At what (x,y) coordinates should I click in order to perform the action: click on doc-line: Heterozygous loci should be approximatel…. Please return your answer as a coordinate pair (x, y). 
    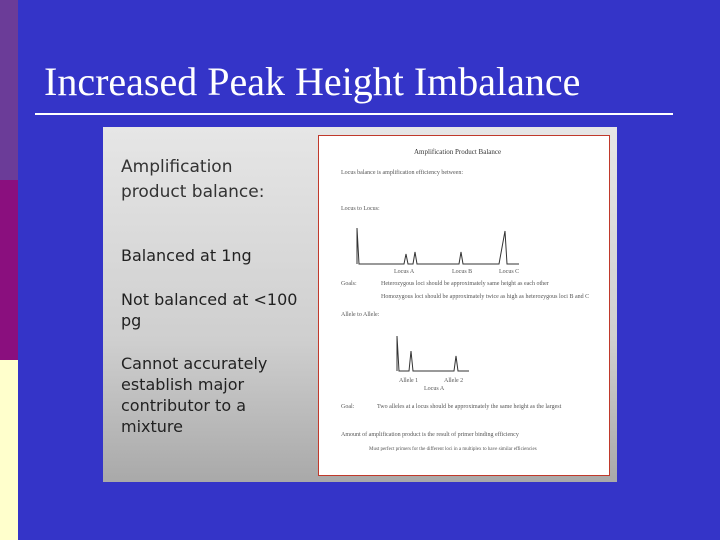
    Looking at the image, I should click on (465, 284).